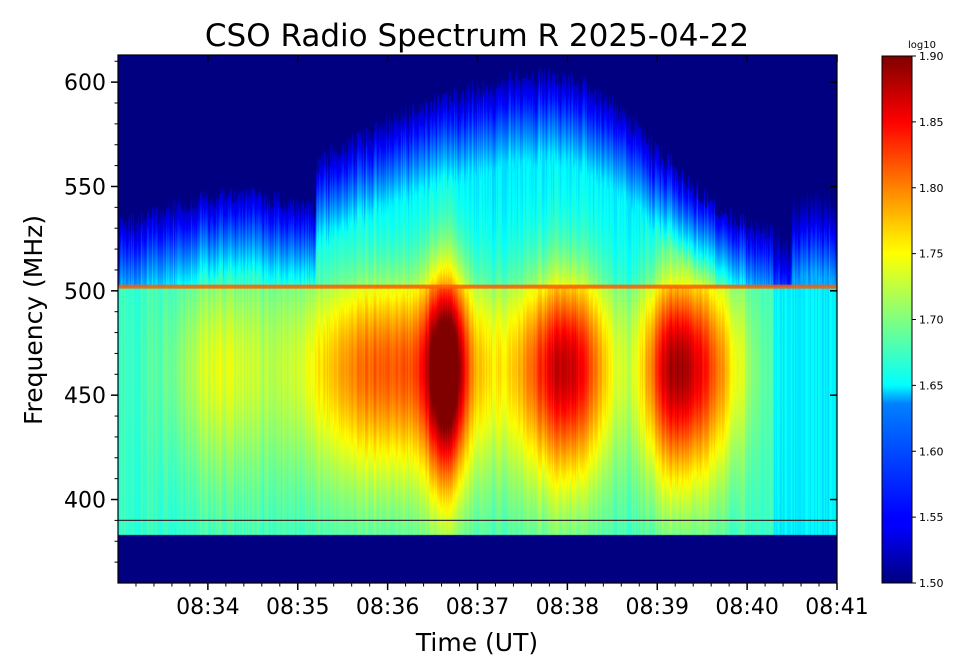 Image resolution: width=965 pixels, height=660 pixels. Describe the element at coordinates (85, 83) in the screenshot. I see `y-tick-label: 600` at that location.